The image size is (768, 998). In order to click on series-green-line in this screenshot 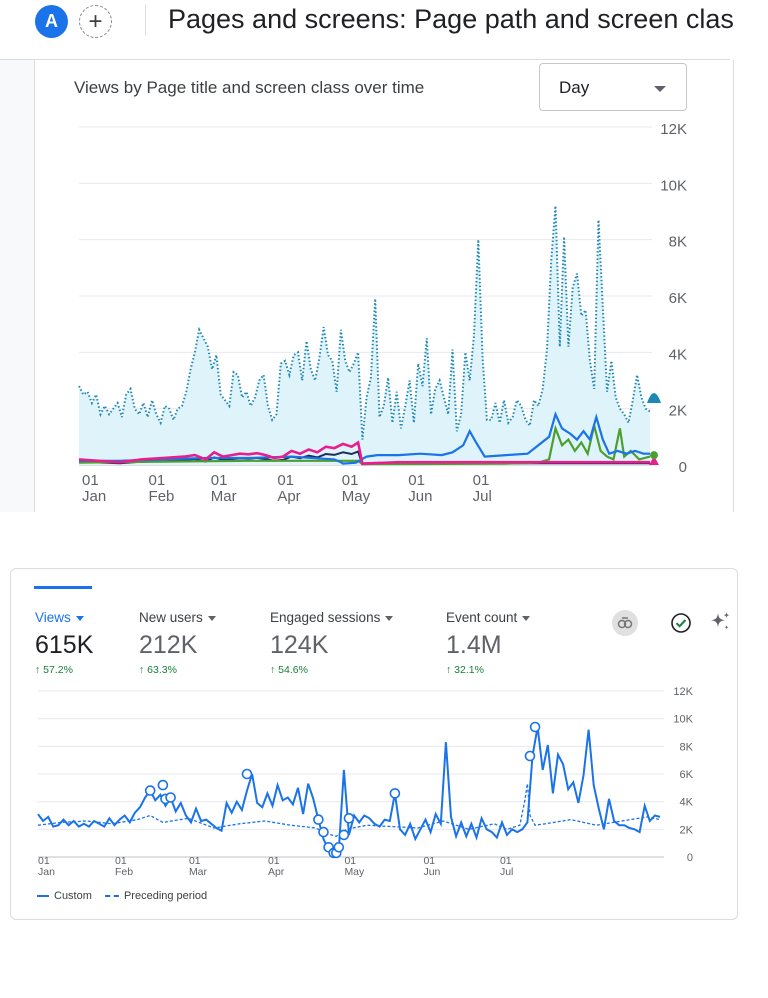, I will do `click(364, 445)`.